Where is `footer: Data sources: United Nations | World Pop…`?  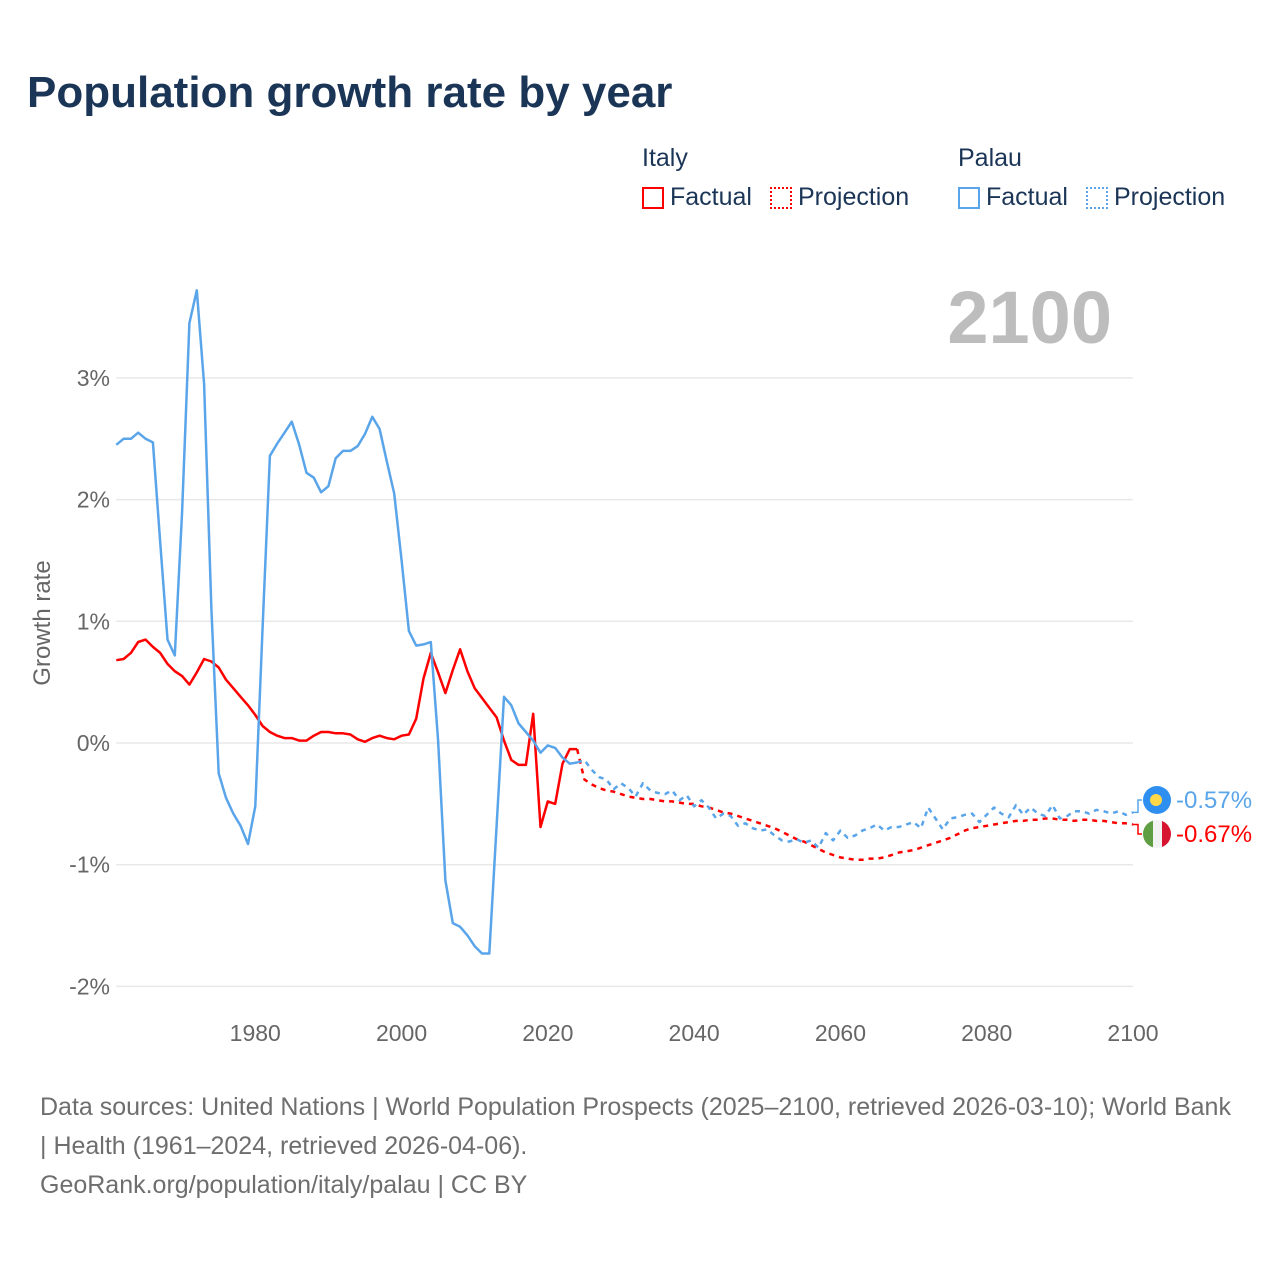 footer: Data sources: United Nations | World Pop… is located at coordinates (640, 1146).